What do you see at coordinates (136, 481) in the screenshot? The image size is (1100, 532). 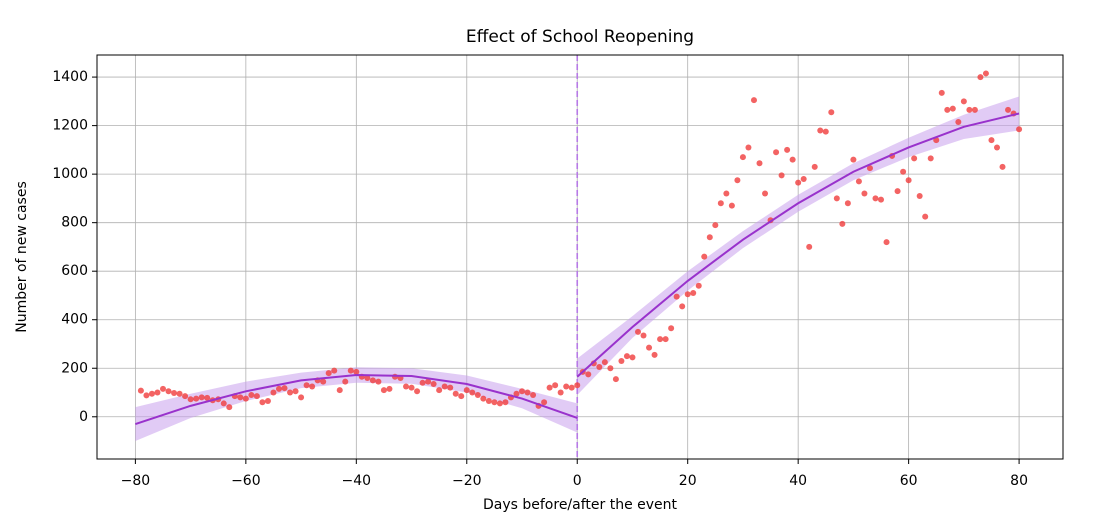 I see `x-tick-label: −80` at bounding box center [136, 481].